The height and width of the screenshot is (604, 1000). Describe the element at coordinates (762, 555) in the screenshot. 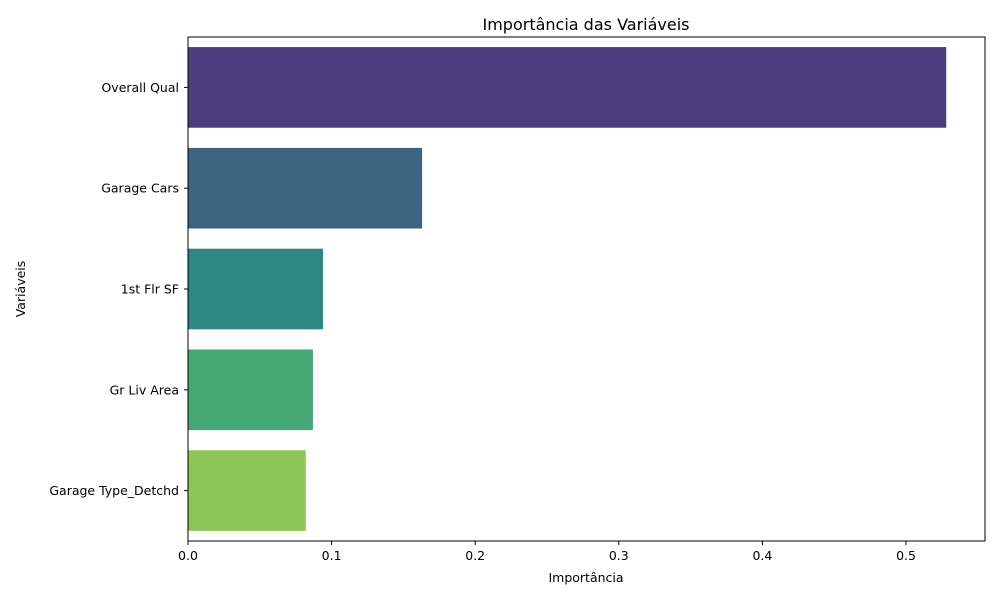

I see `x-tick-label: 0.4` at that location.